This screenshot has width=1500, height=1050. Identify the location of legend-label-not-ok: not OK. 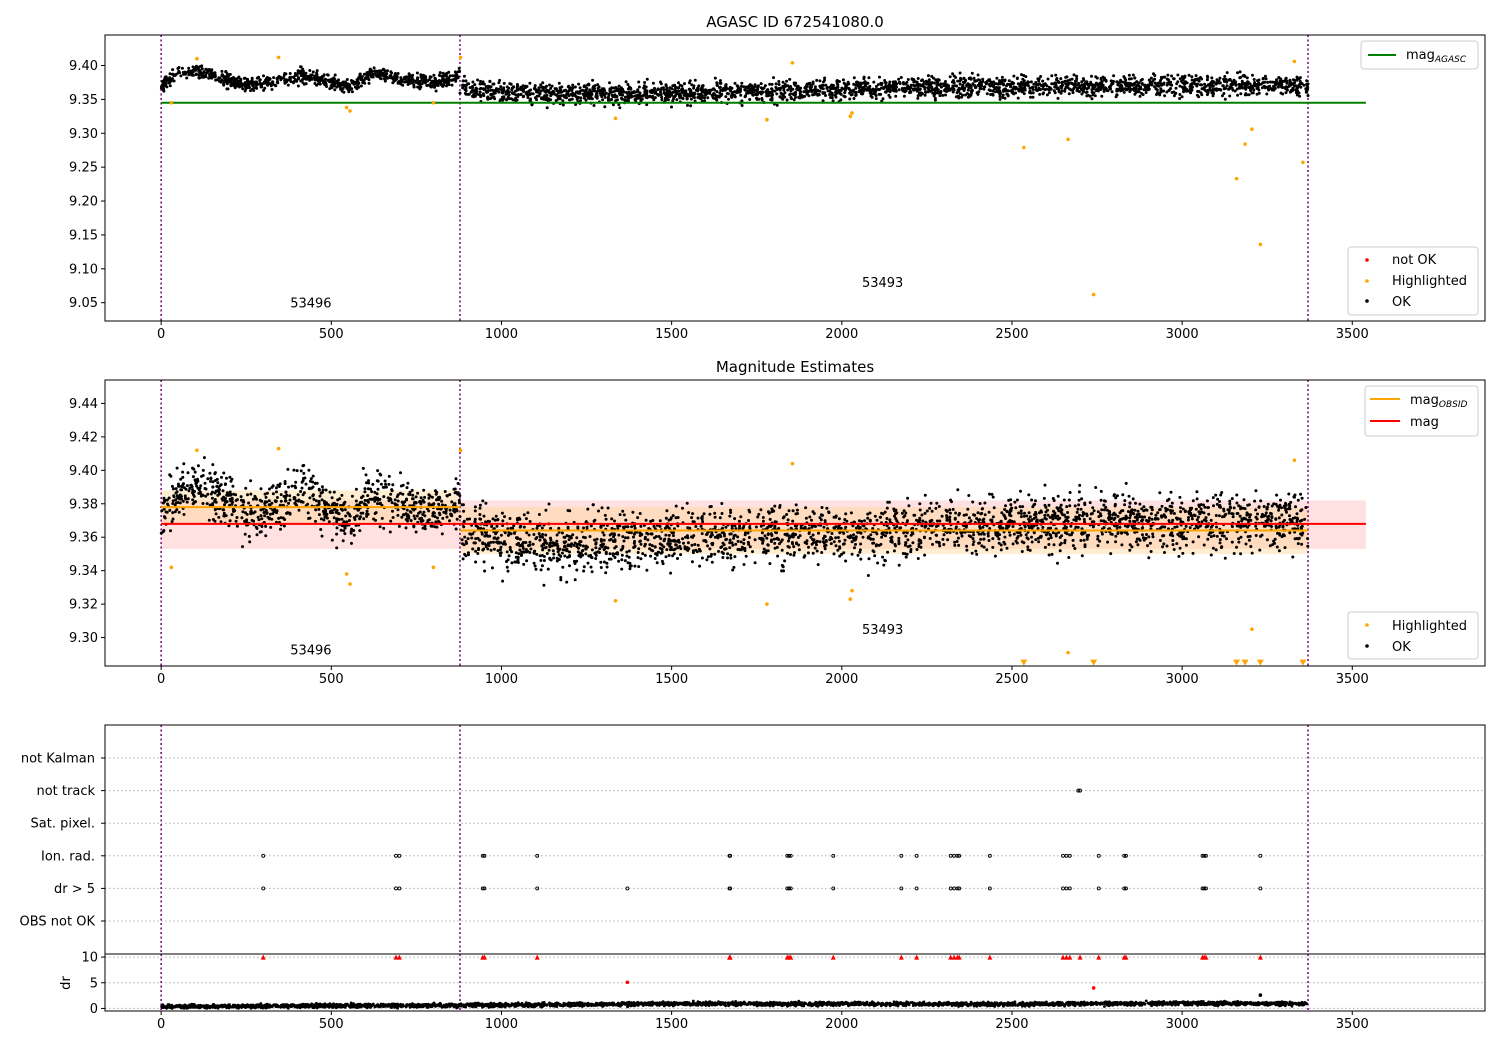
(1414, 260).